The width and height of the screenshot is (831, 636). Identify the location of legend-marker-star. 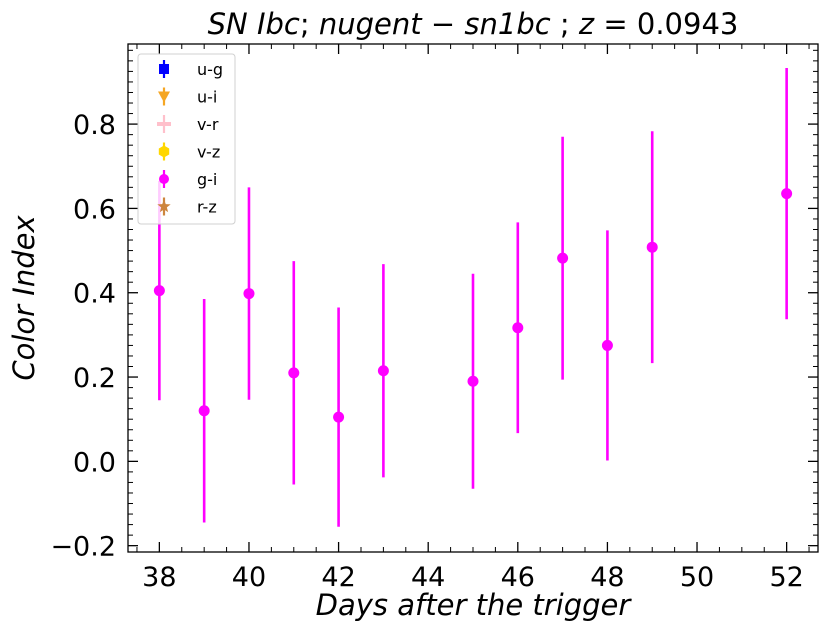
(164, 206).